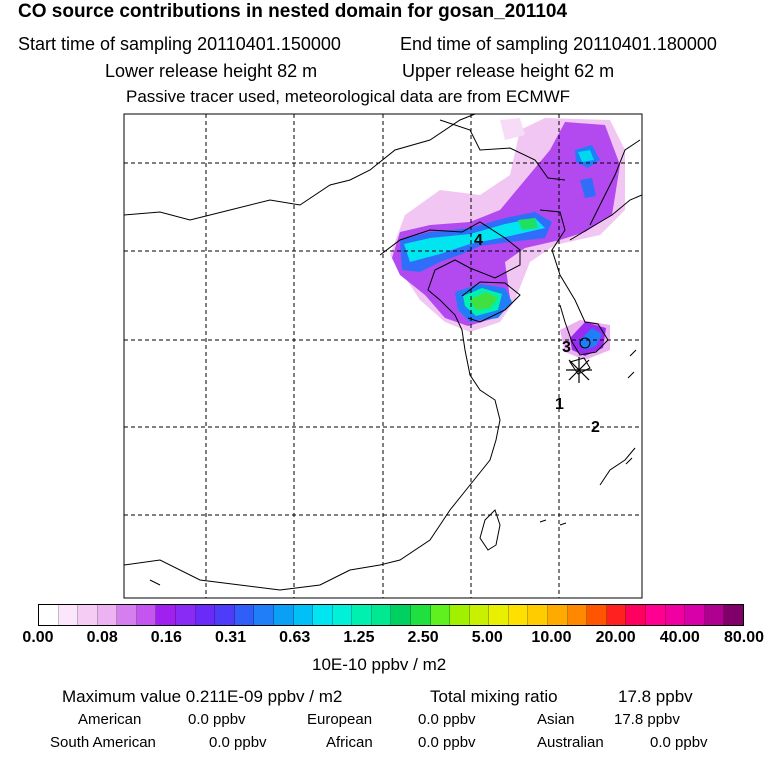  What do you see at coordinates (38, 637) in the screenshot?
I see `colorbar-tick-label: 0.00` at bounding box center [38, 637].